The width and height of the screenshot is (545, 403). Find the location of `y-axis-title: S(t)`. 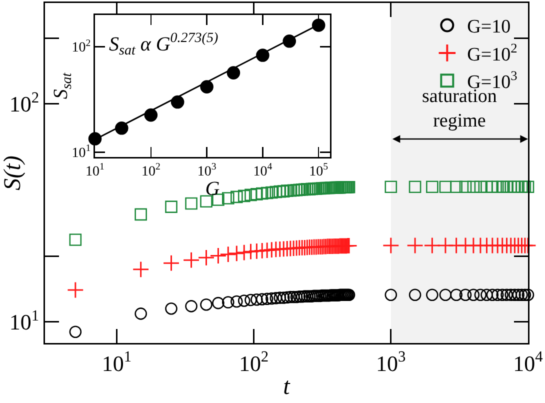

y-axis-title: S(t) is located at coordinates (13, 173).